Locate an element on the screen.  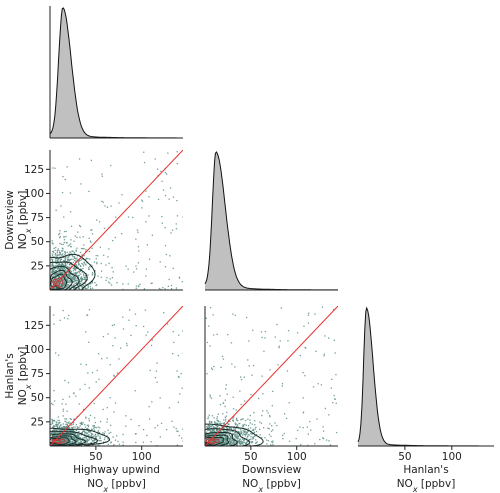
scatter-panel-downsview-hanlans is located at coordinates (271, 376).